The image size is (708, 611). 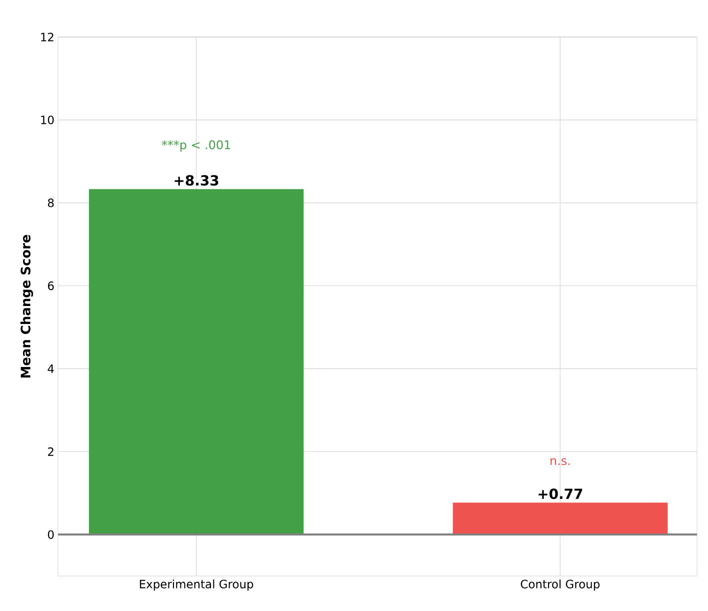 I want to click on y-tick-label: 6, so click(x=51, y=285).